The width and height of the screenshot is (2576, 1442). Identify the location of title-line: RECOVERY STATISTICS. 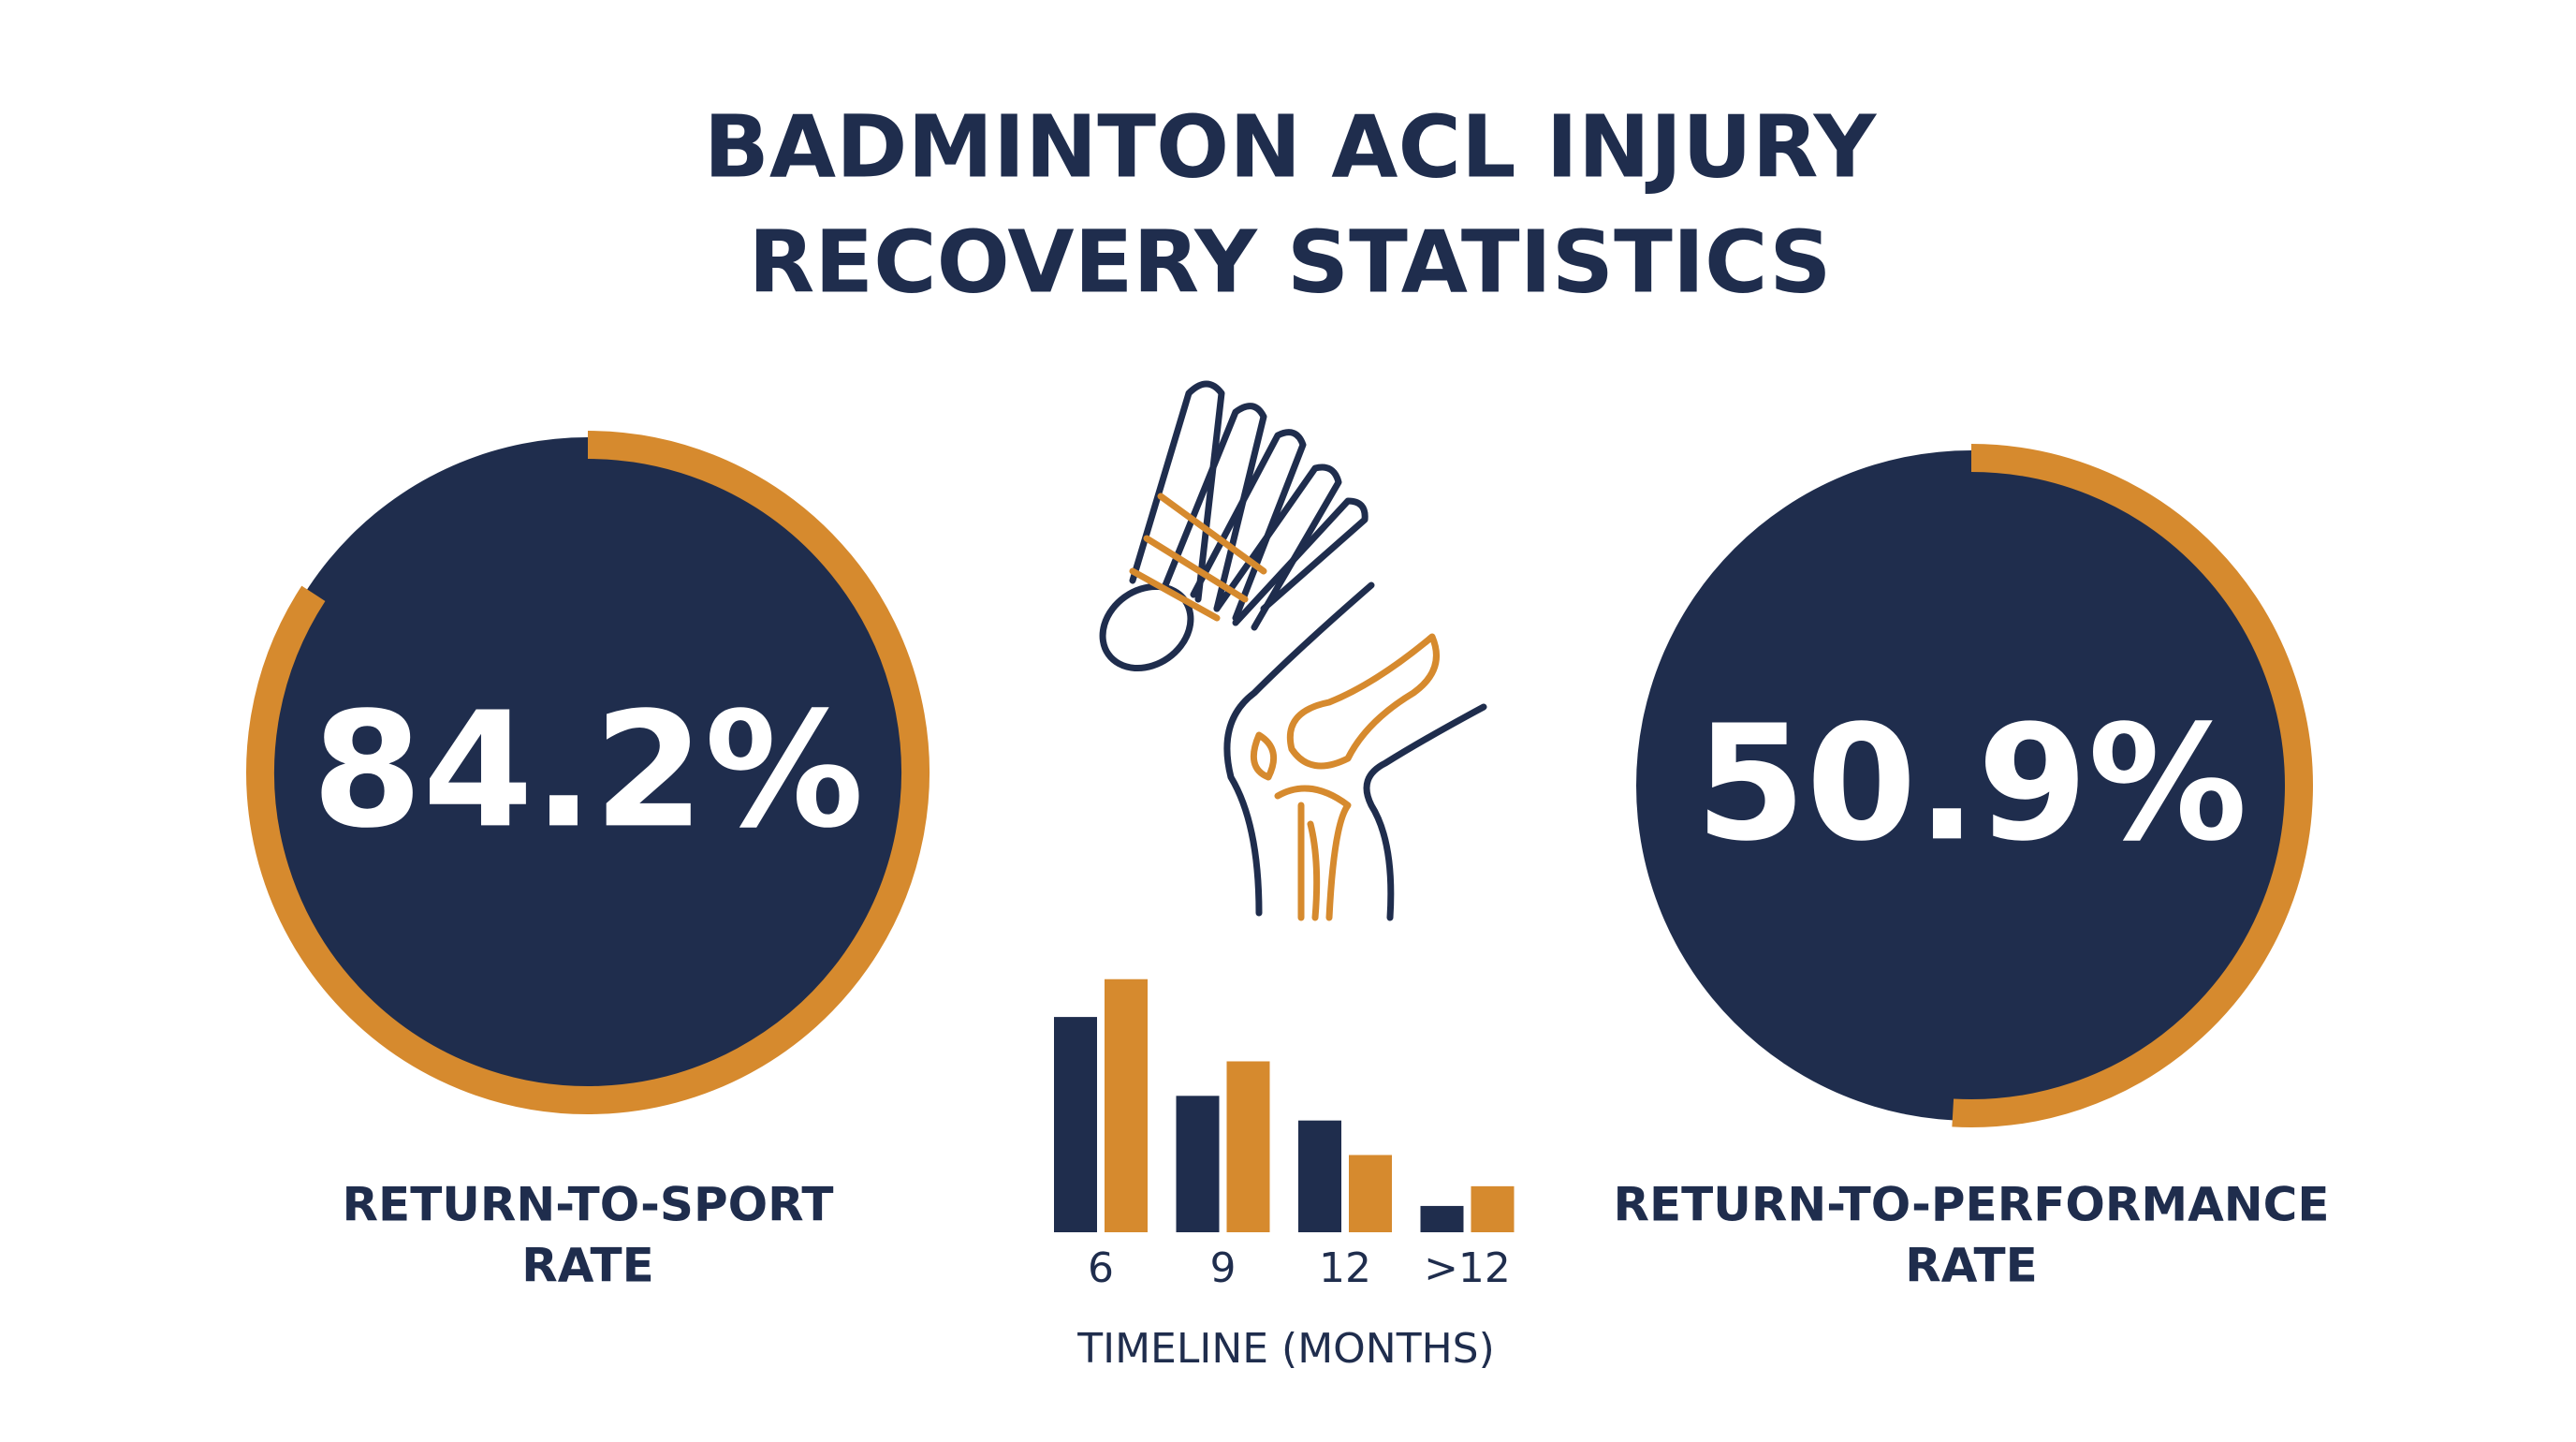
(1289, 262).